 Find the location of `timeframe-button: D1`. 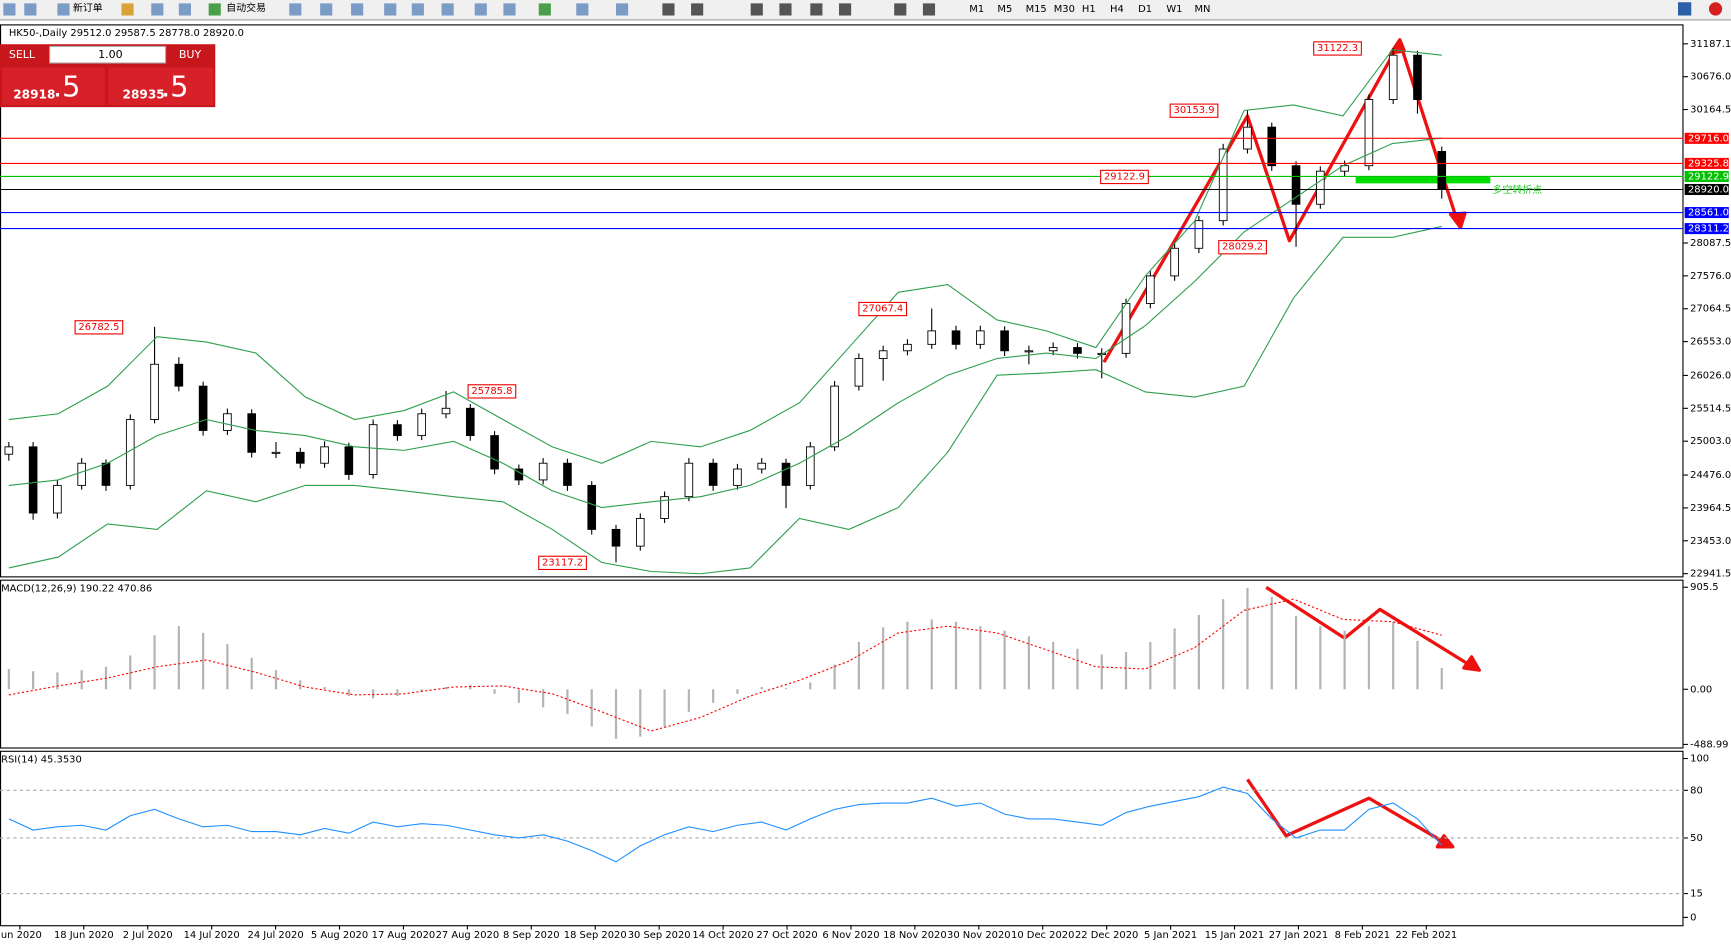

timeframe-button: D1 is located at coordinates (1145, 9).